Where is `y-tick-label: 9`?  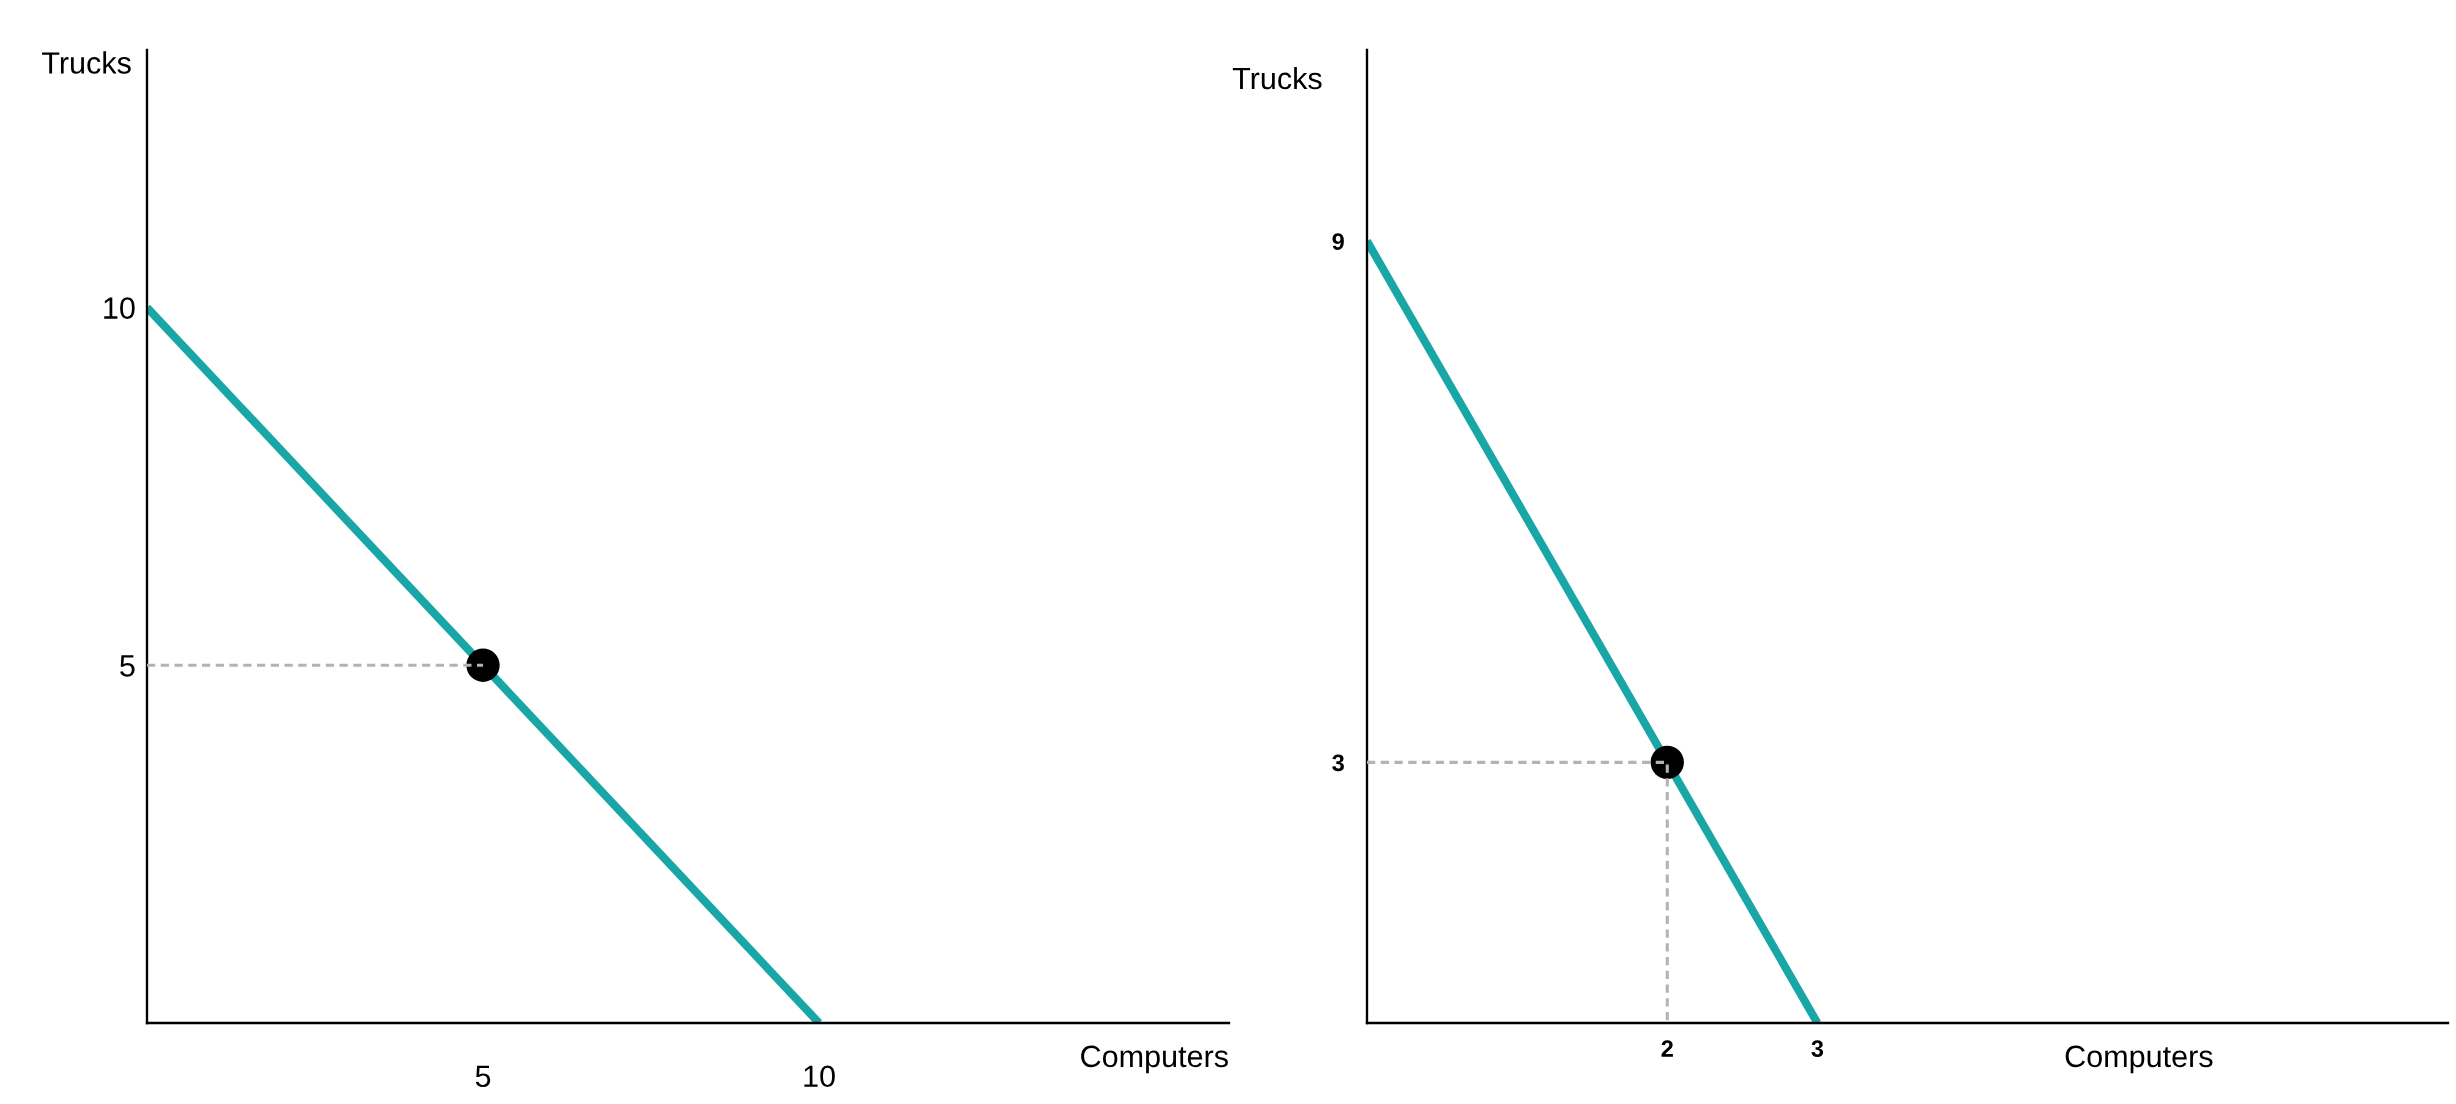
y-tick-label: 9 is located at coordinates (1338, 241).